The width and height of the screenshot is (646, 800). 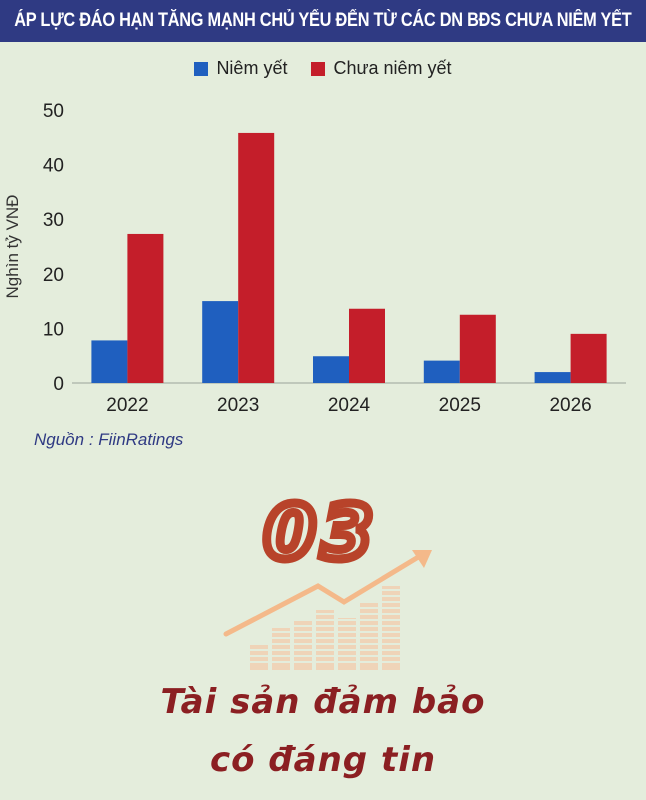 I want to click on legend-label-listed: Niêm yết, so click(x=252, y=68).